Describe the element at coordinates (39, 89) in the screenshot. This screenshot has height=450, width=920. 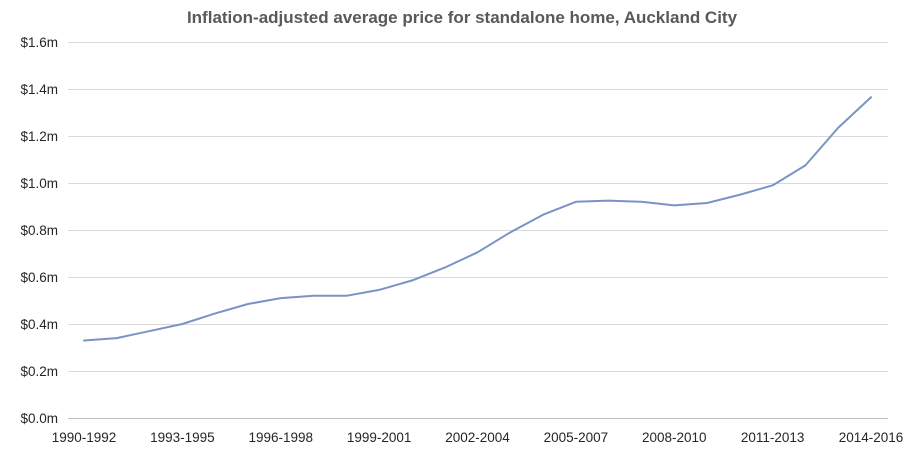
I see `y-tick-label: $1.4m` at that location.